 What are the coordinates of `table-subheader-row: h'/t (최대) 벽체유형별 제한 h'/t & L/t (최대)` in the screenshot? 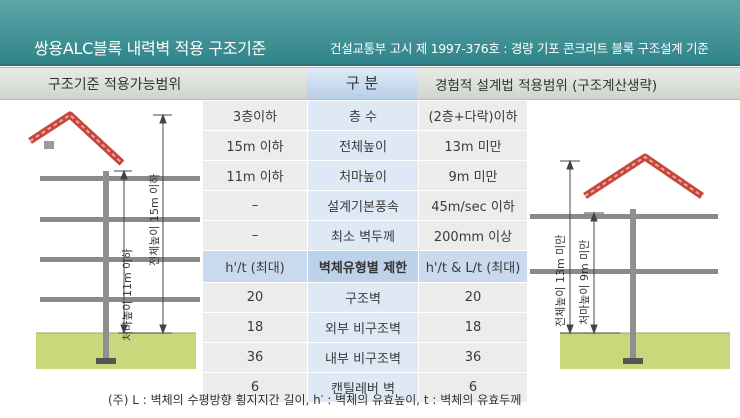 It's located at (365, 266).